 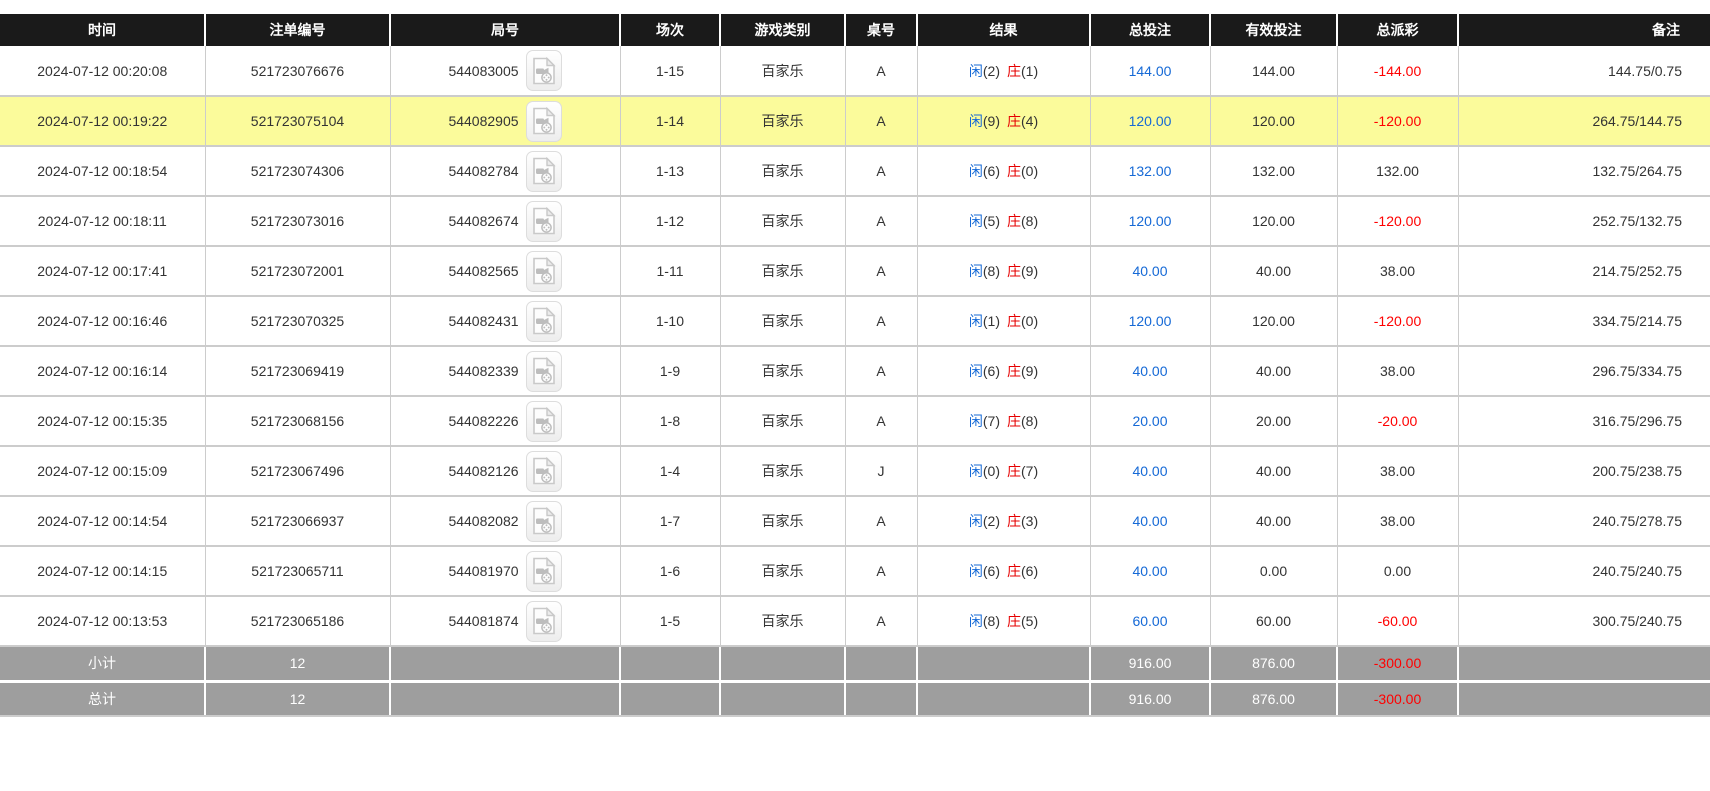 What do you see at coordinates (505, 321) in the screenshot?
I see `cell-round-id: 544082431` at bounding box center [505, 321].